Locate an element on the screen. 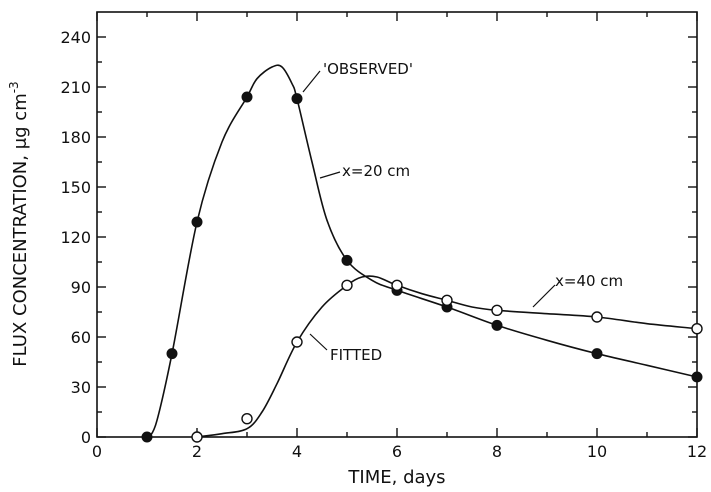 Image resolution: width=711 pixels, height=492 pixels. x-tick-label: 2 is located at coordinates (197, 451).